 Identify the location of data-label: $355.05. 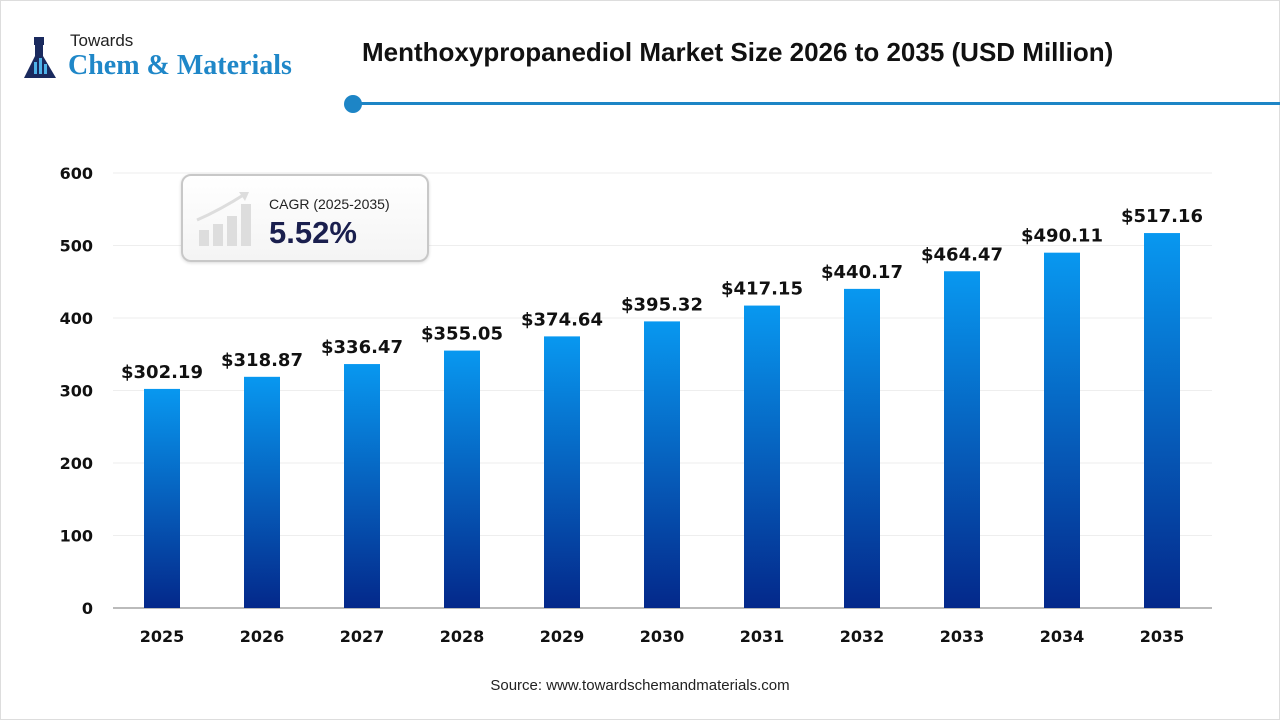
(462, 334).